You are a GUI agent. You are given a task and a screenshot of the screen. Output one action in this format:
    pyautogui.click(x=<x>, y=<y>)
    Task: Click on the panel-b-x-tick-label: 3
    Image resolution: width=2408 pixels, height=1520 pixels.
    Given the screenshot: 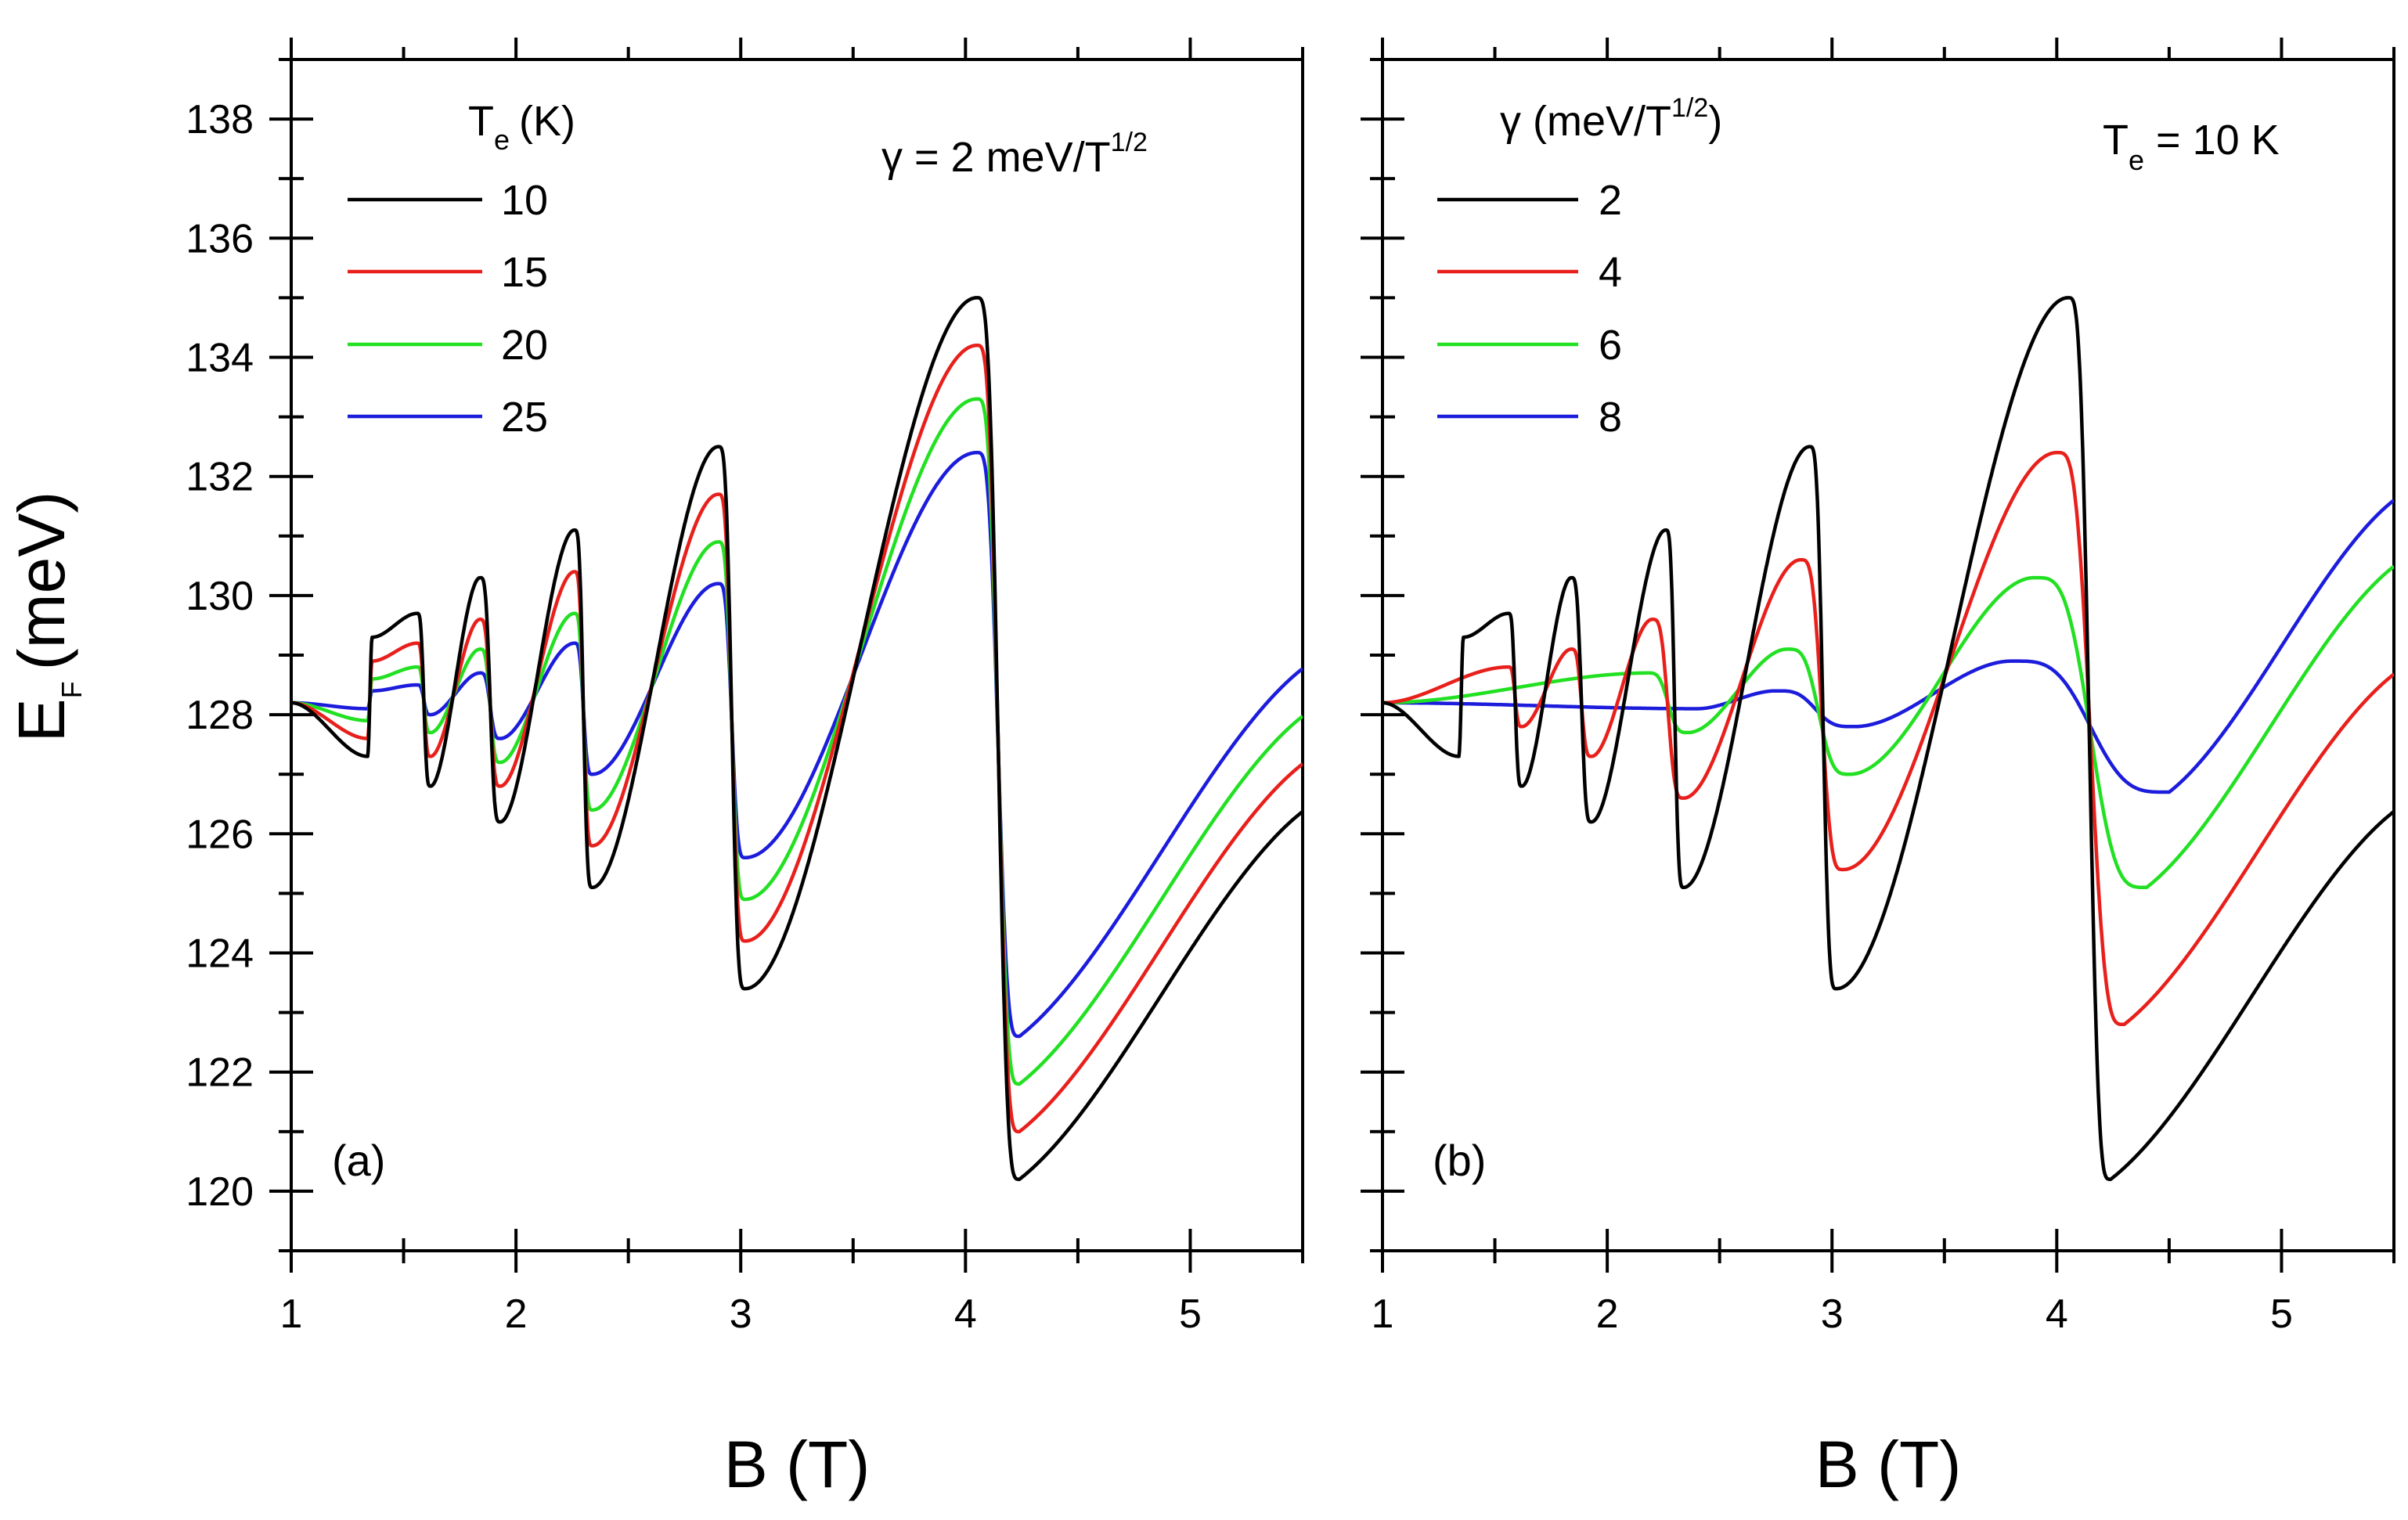 What is the action you would take?
    pyautogui.click(x=1833, y=1314)
    